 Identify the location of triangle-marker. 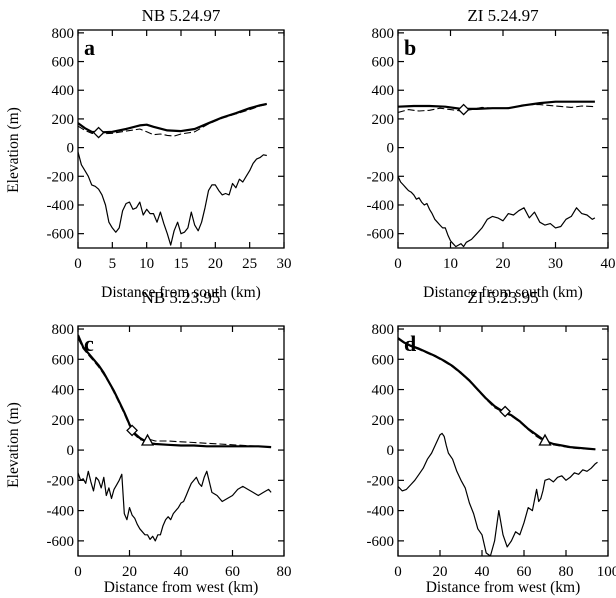
(147, 439).